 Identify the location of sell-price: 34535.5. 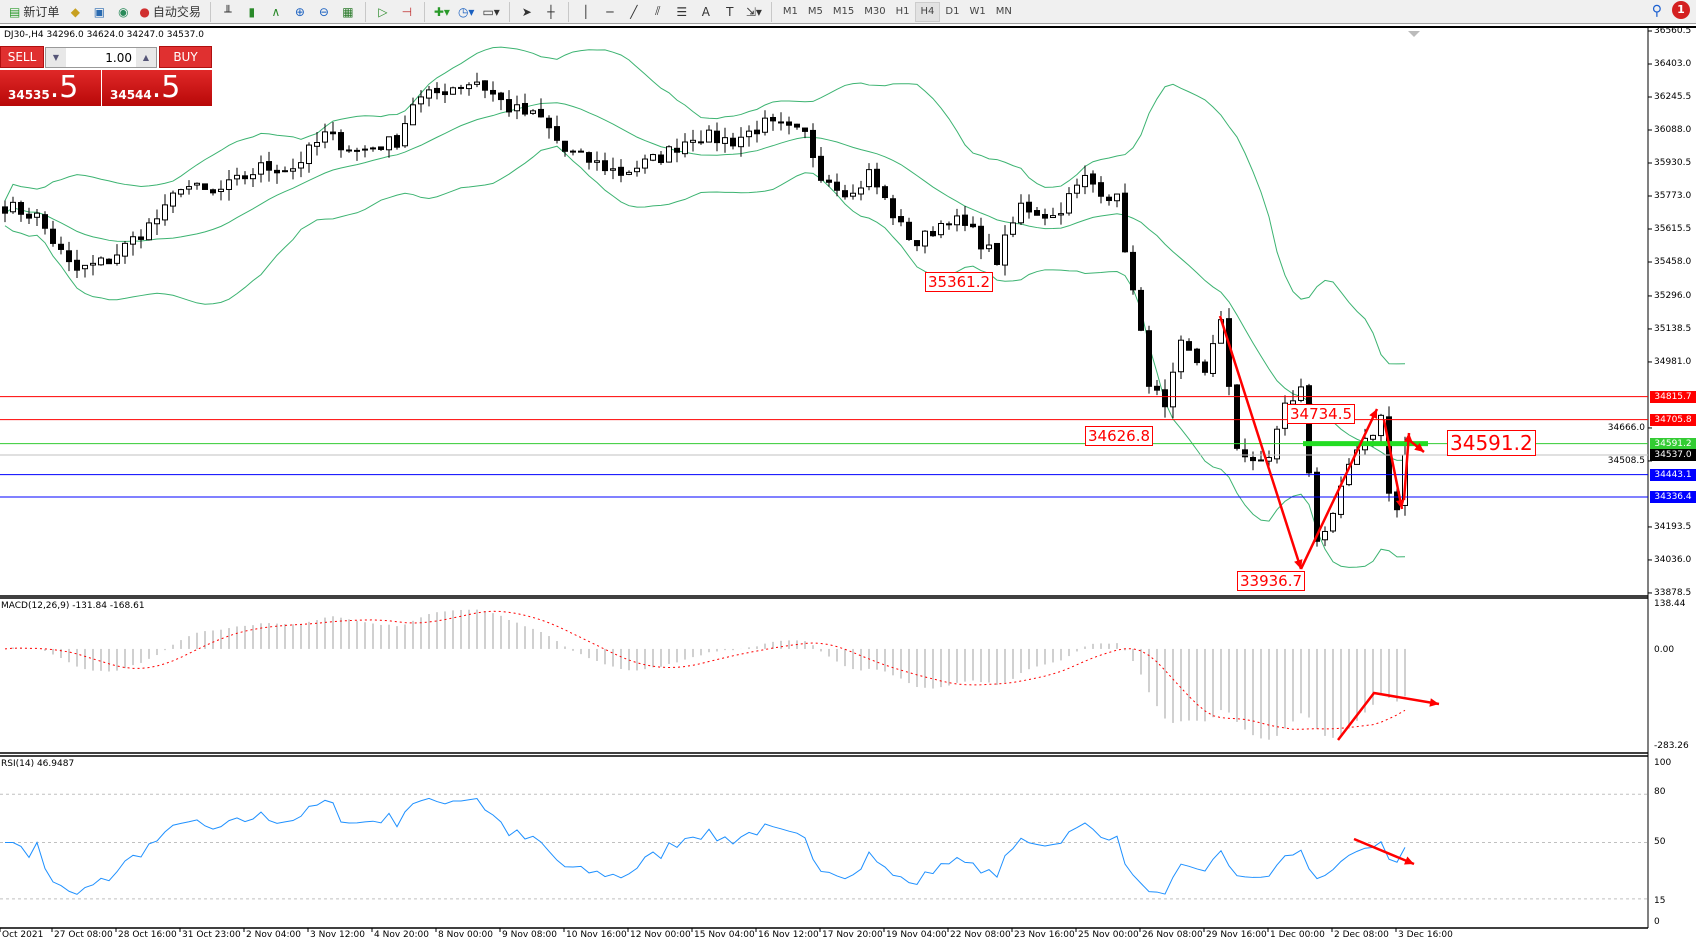
(50, 88).